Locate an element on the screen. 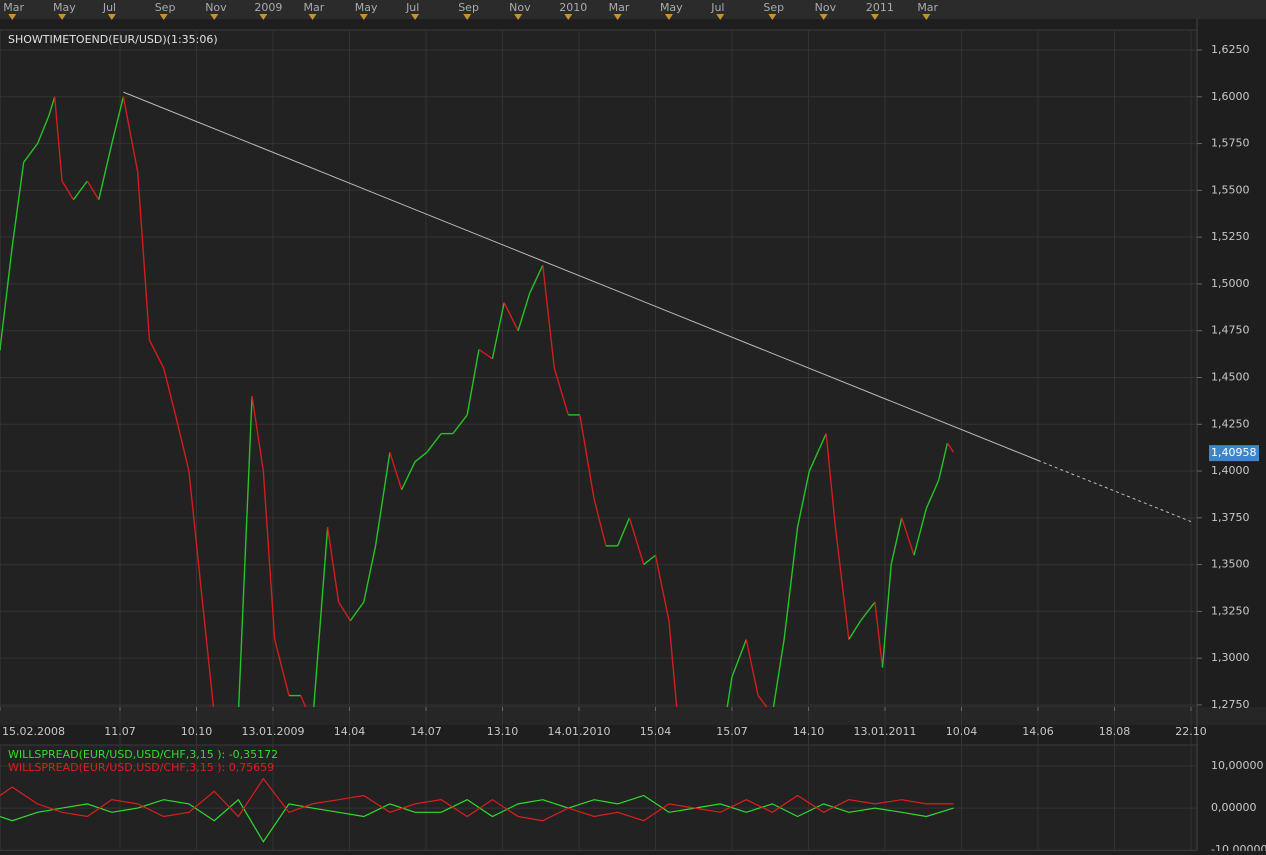 The height and width of the screenshot is (855, 1266). x-tick-label: 14.06 is located at coordinates (1038, 731).